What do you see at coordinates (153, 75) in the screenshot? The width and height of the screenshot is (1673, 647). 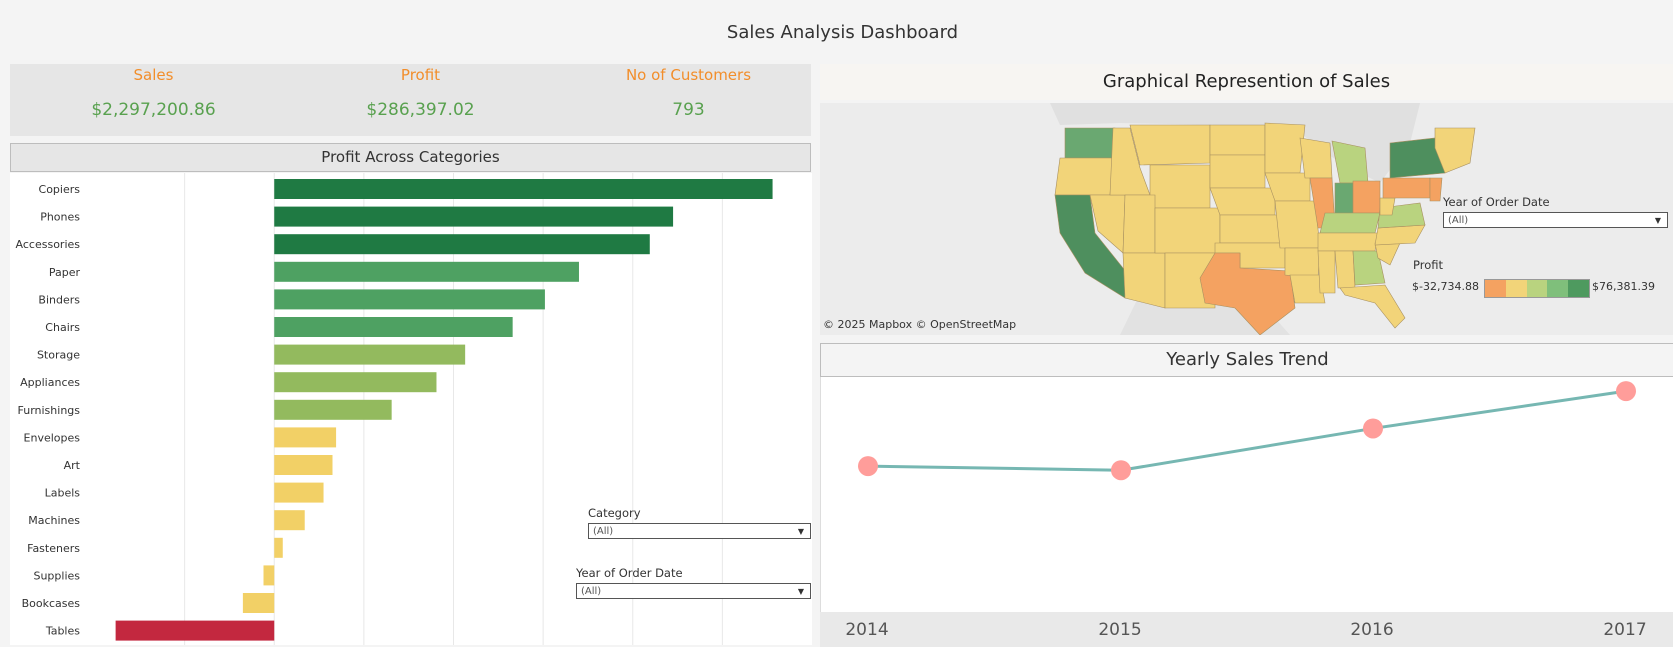 I see `kpi-sales-label: Sales` at bounding box center [153, 75].